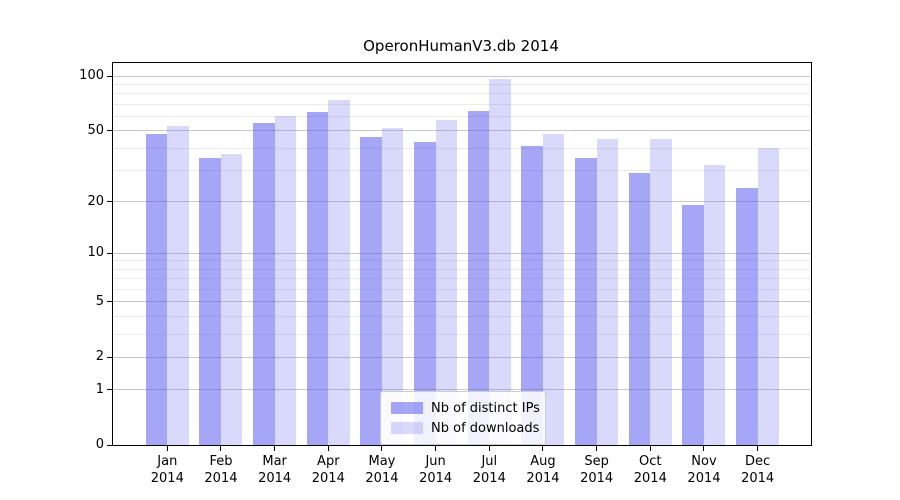 Image resolution: width=900 pixels, height=500 pixels. Describe the element at coordinates (99, 357) in the screenshot. I see `y-tick-label: 2` at that location.